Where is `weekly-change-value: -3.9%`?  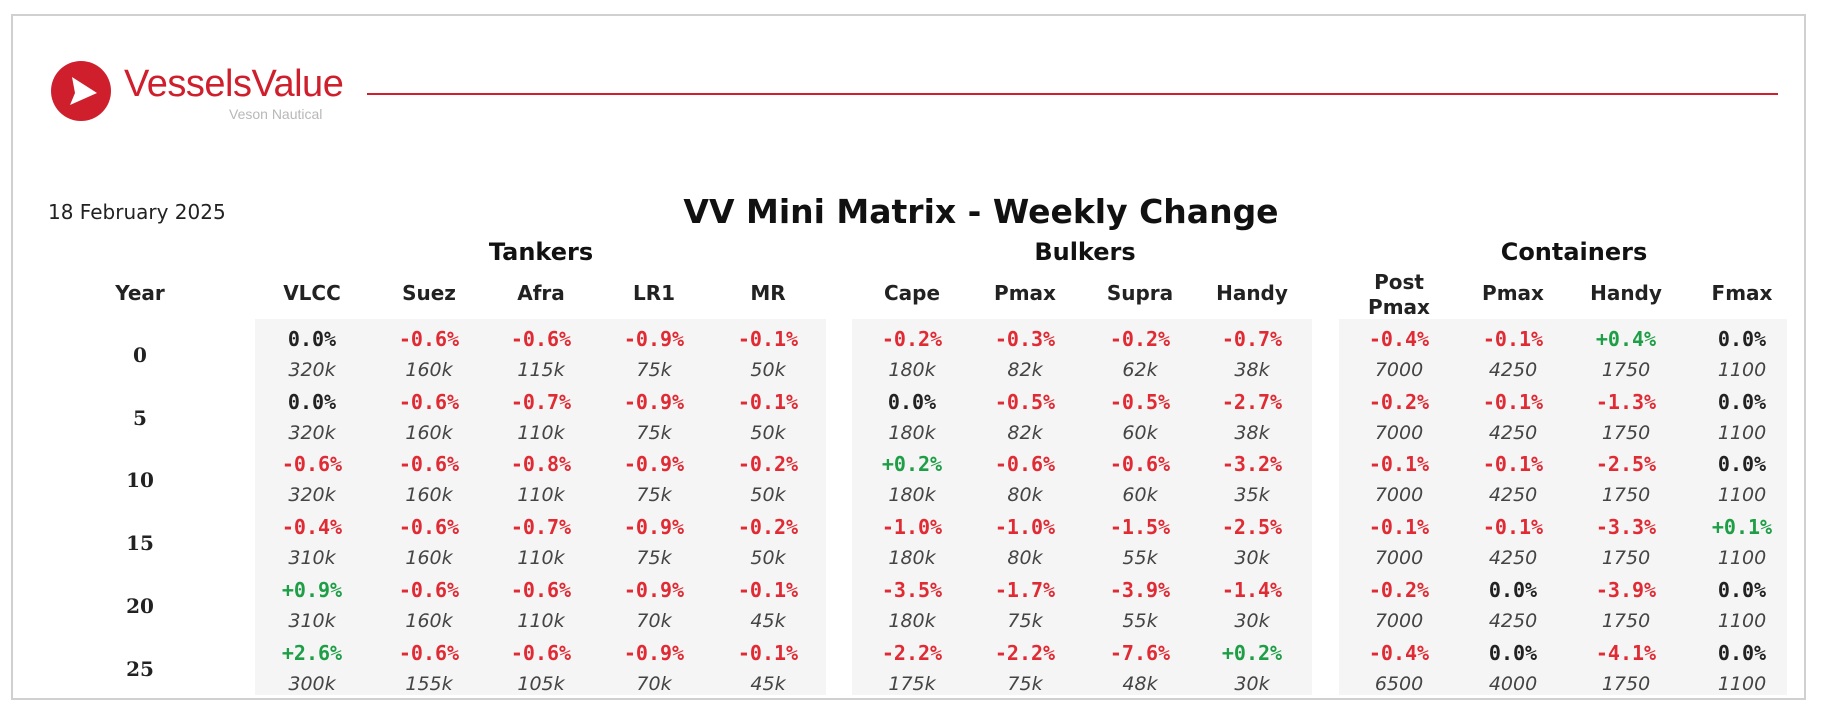
weekly-change-value: -3.9% is located at coordinates (1140, 590).